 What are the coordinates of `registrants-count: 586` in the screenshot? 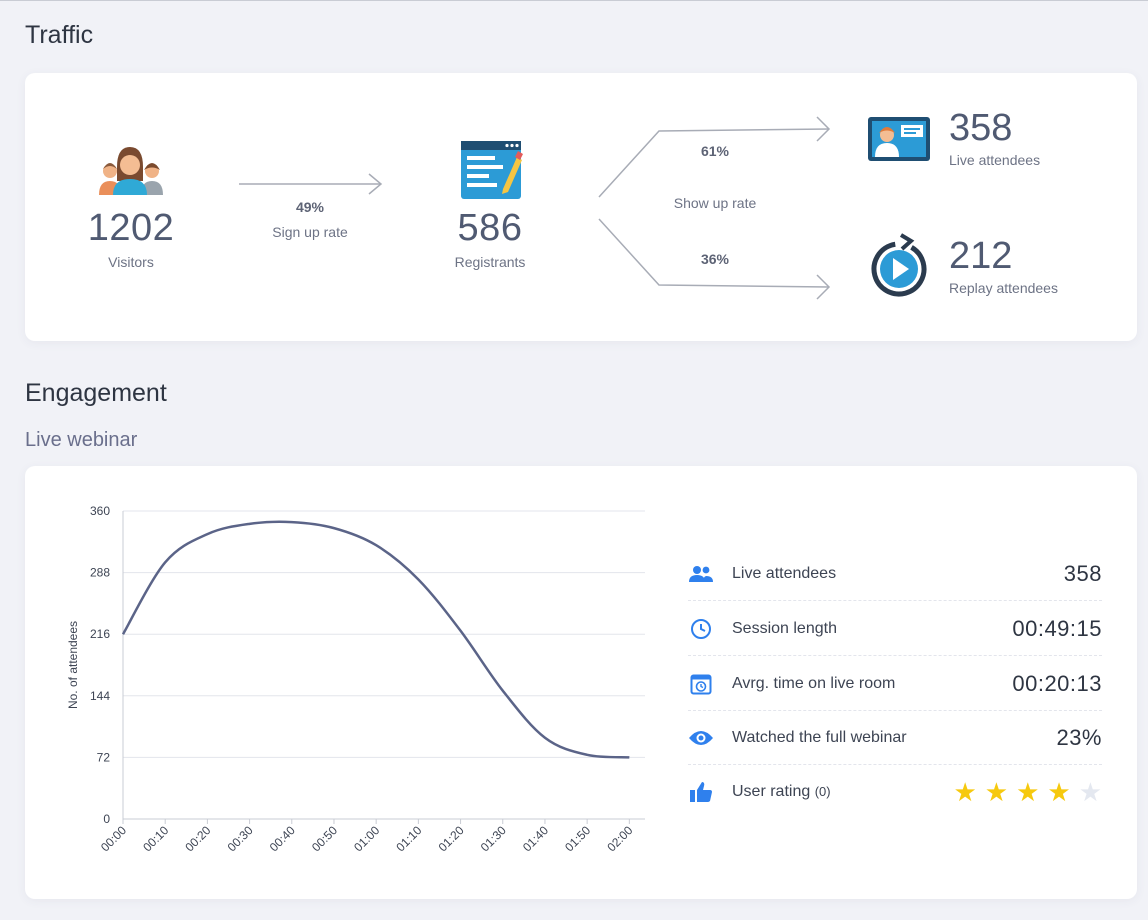 It's located at (490, 228).